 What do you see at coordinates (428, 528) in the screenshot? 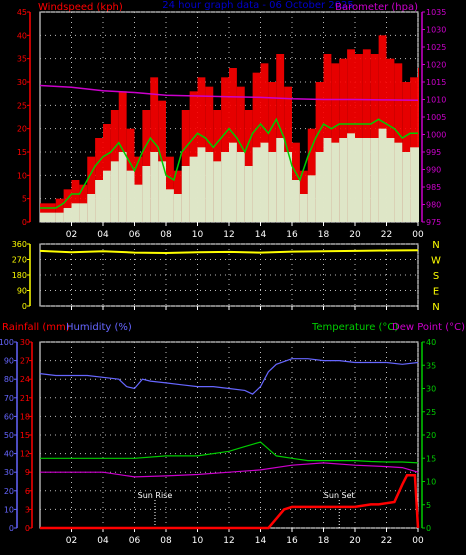
I see `temperature-y-tick-label: 0` at bounding box center [428, 528].